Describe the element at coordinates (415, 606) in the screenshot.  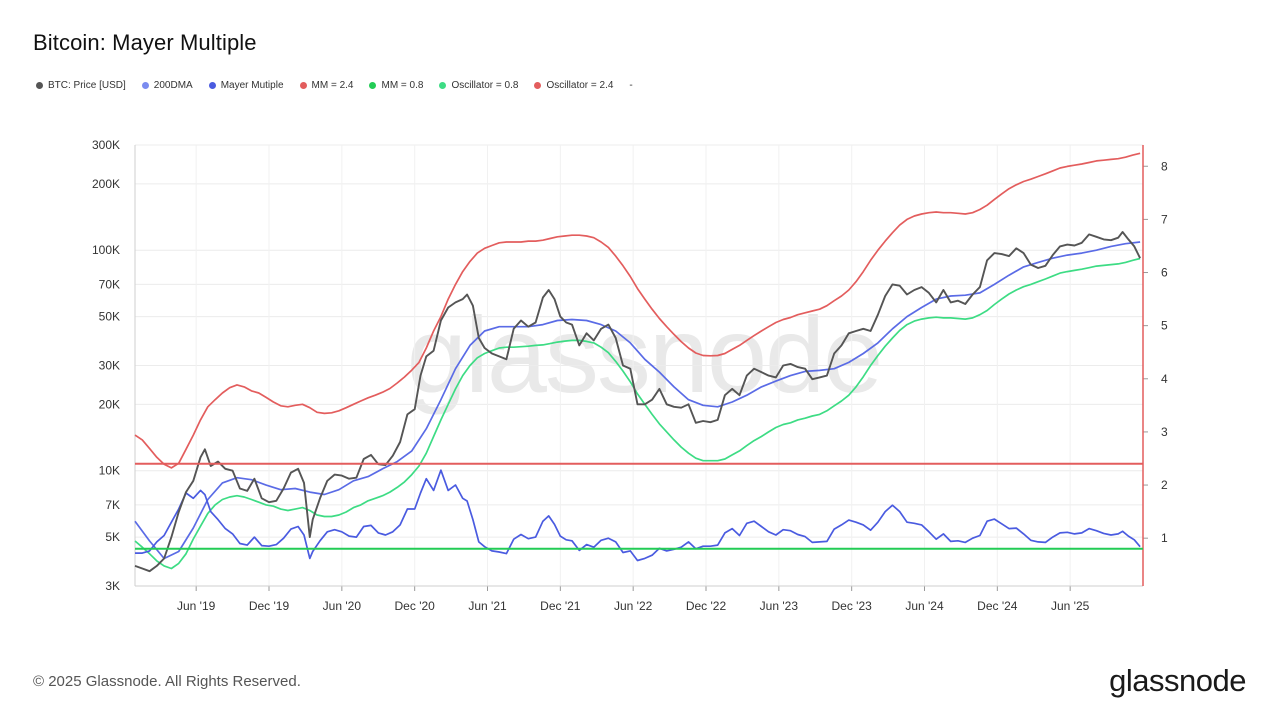
I see `x-tick-label: Dec '20` at that location.